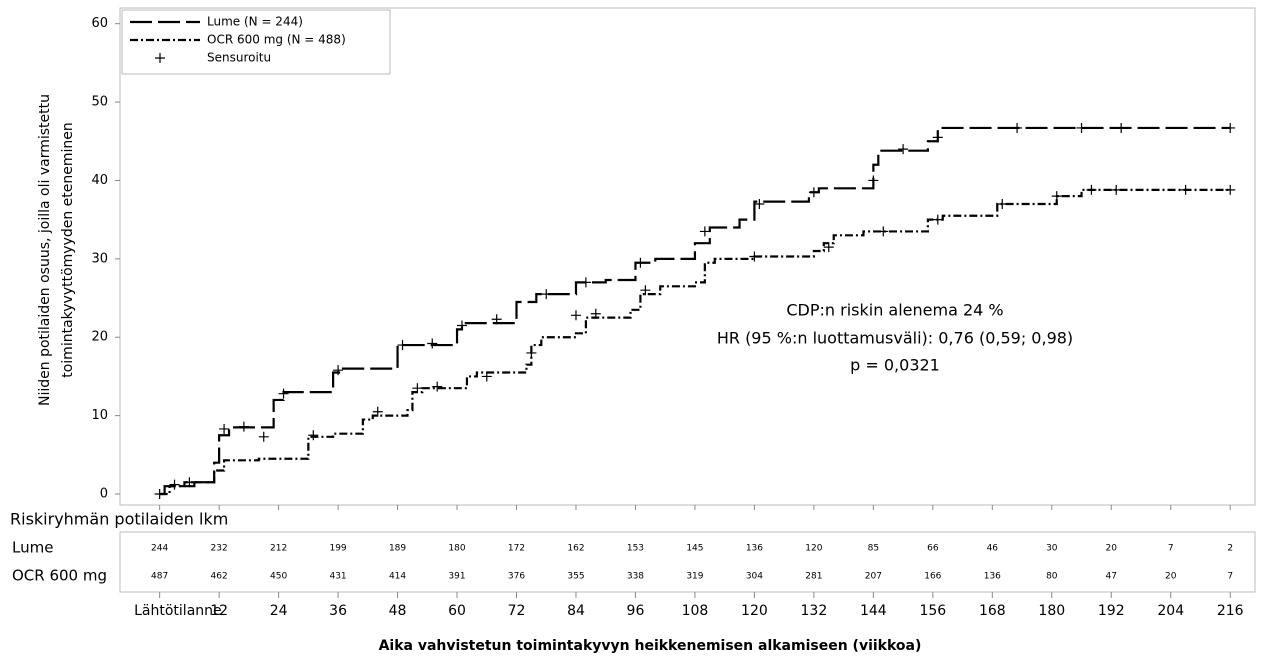  Describe the element at coordinates (255, 22) in the screenshot. I see `legend-label: Lume (N = 244)` at that location.